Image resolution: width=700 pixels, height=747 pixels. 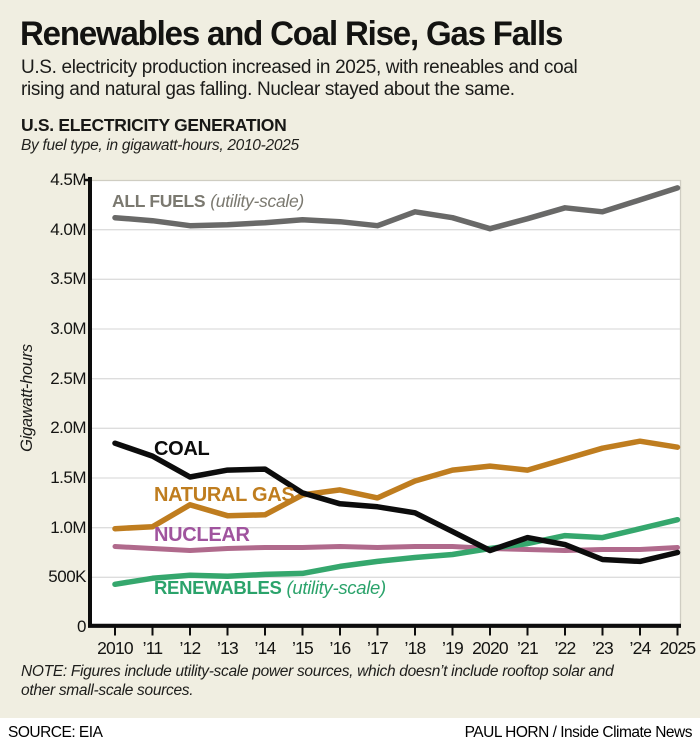 I want to click on x-tick-label: ’12, so click(x=190, y=648).